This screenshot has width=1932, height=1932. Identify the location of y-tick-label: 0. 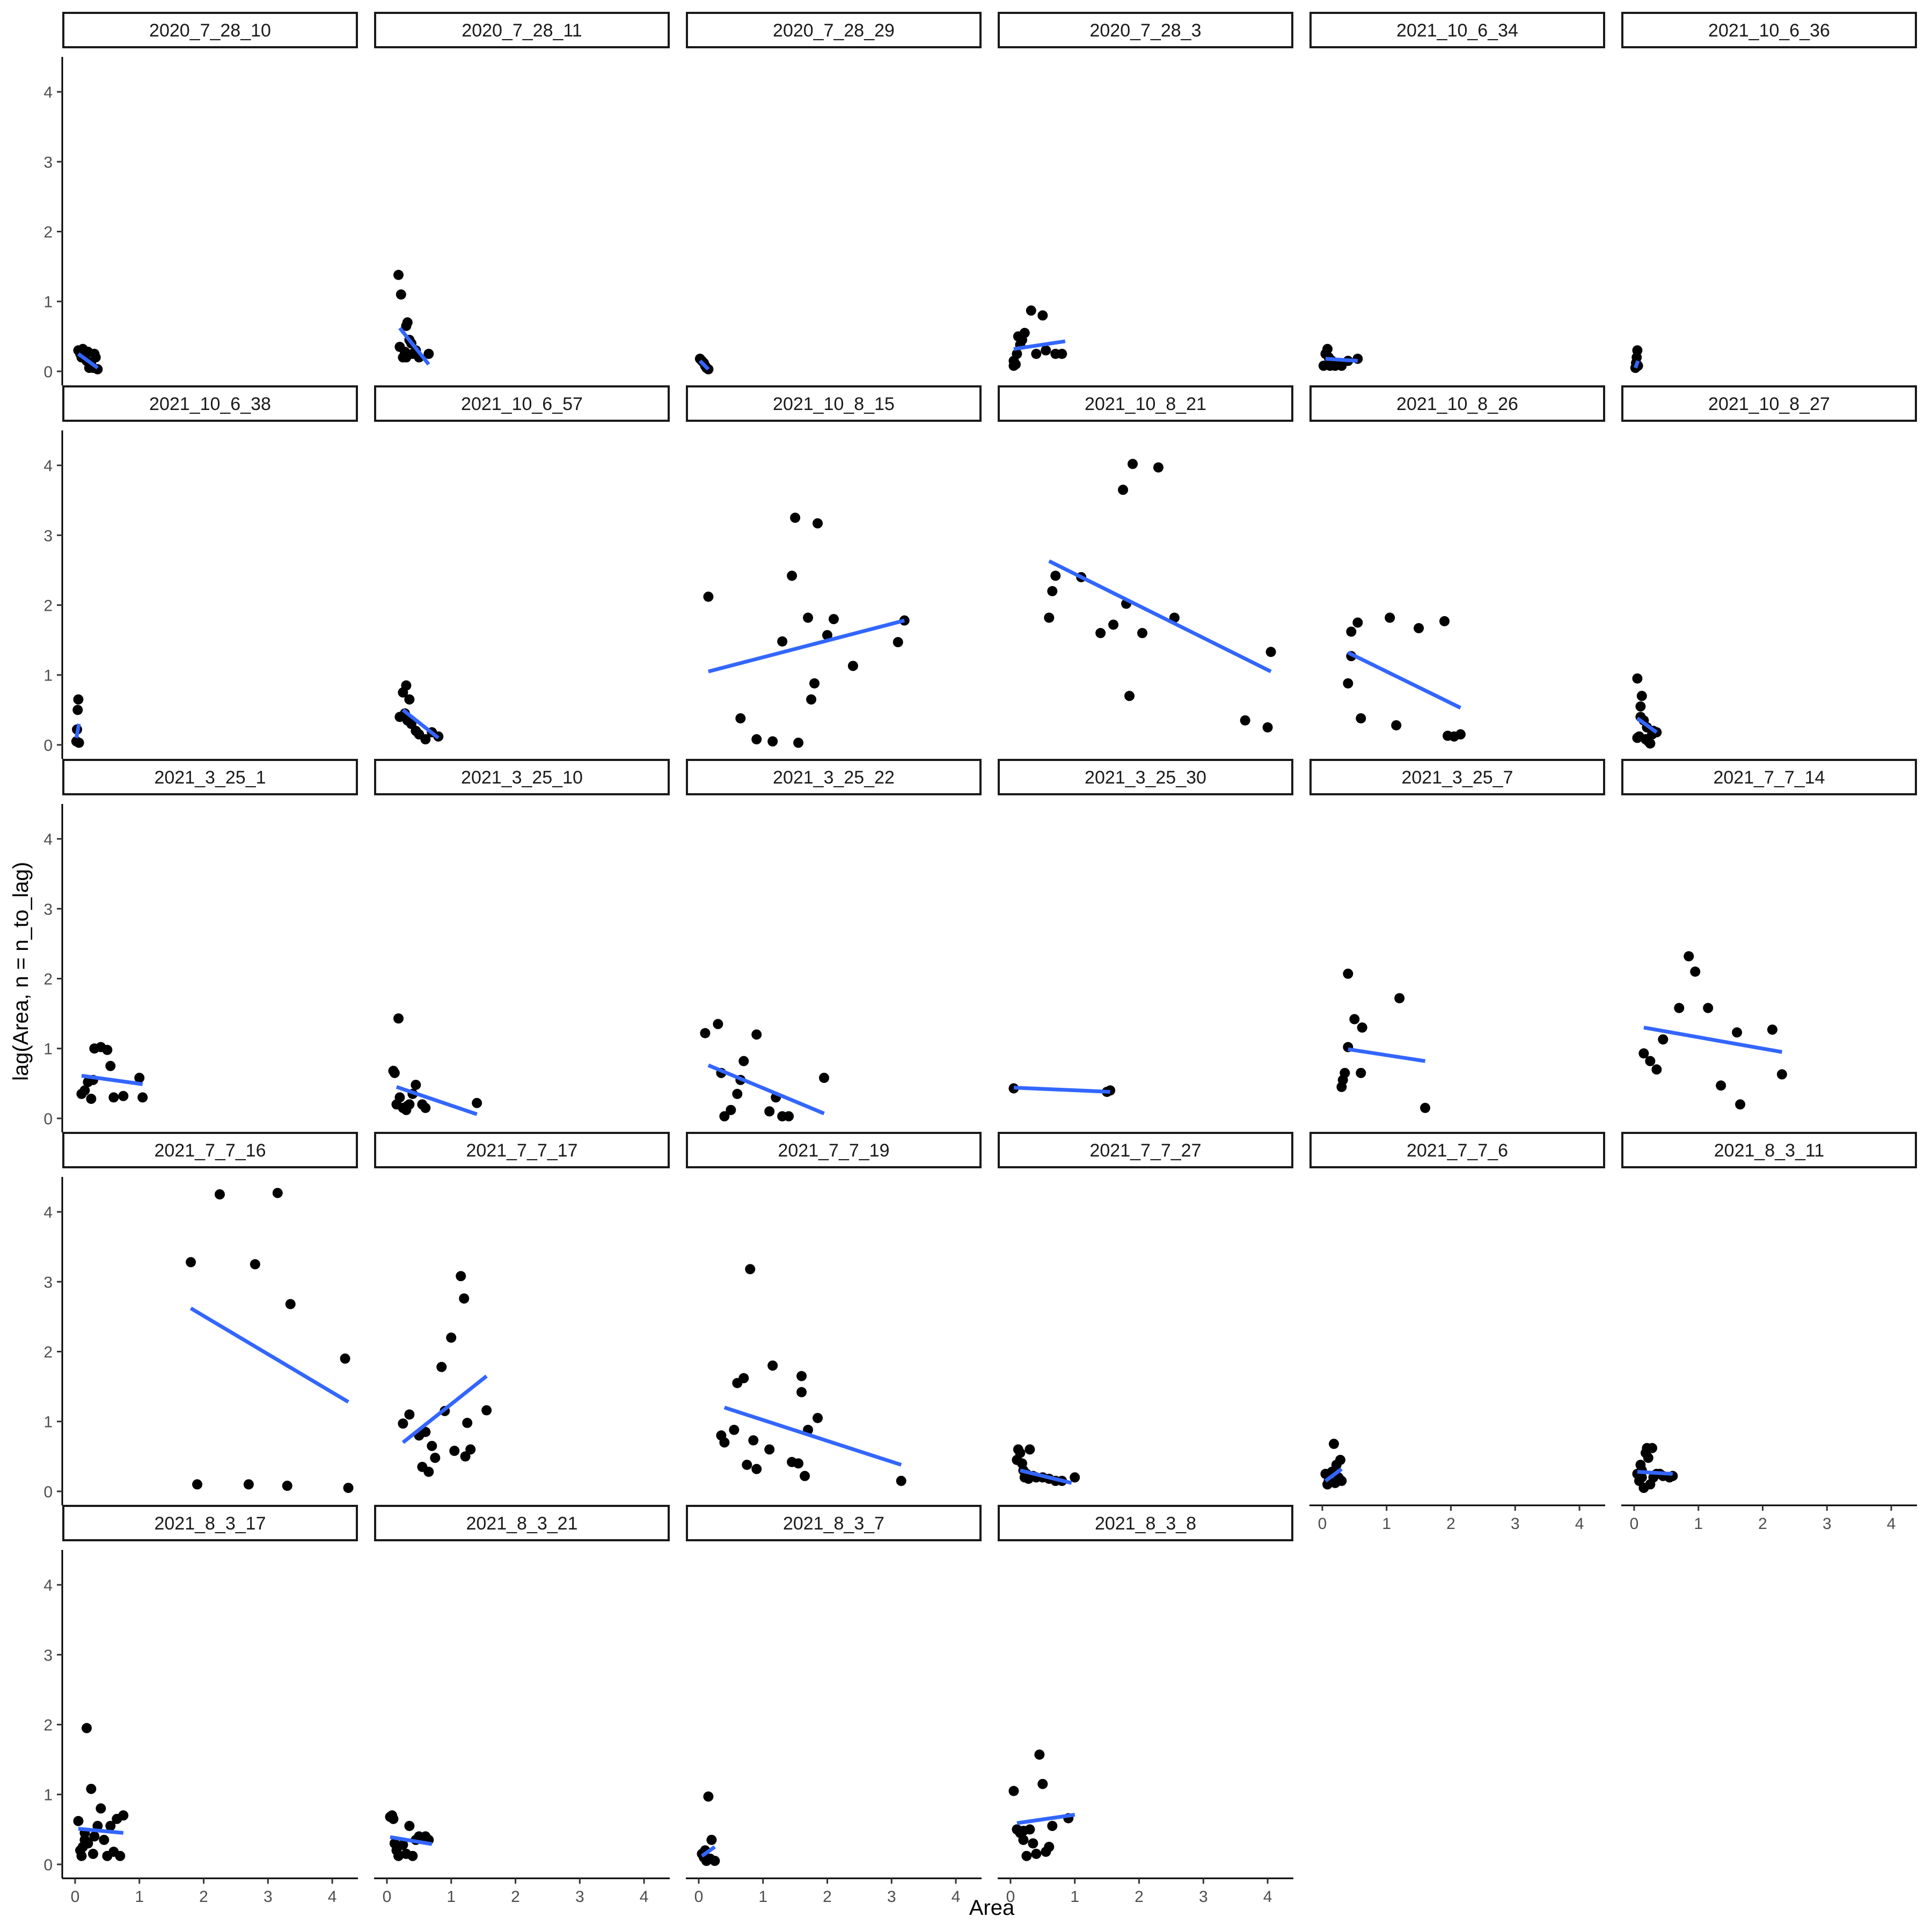
(48, 1119).